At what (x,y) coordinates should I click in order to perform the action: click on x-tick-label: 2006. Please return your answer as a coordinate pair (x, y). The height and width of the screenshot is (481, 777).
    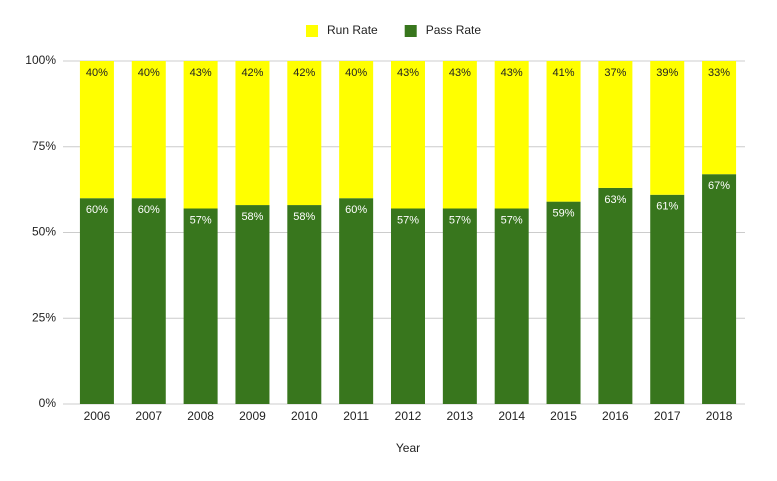
    Looking at the image, I should click on (97, 416).